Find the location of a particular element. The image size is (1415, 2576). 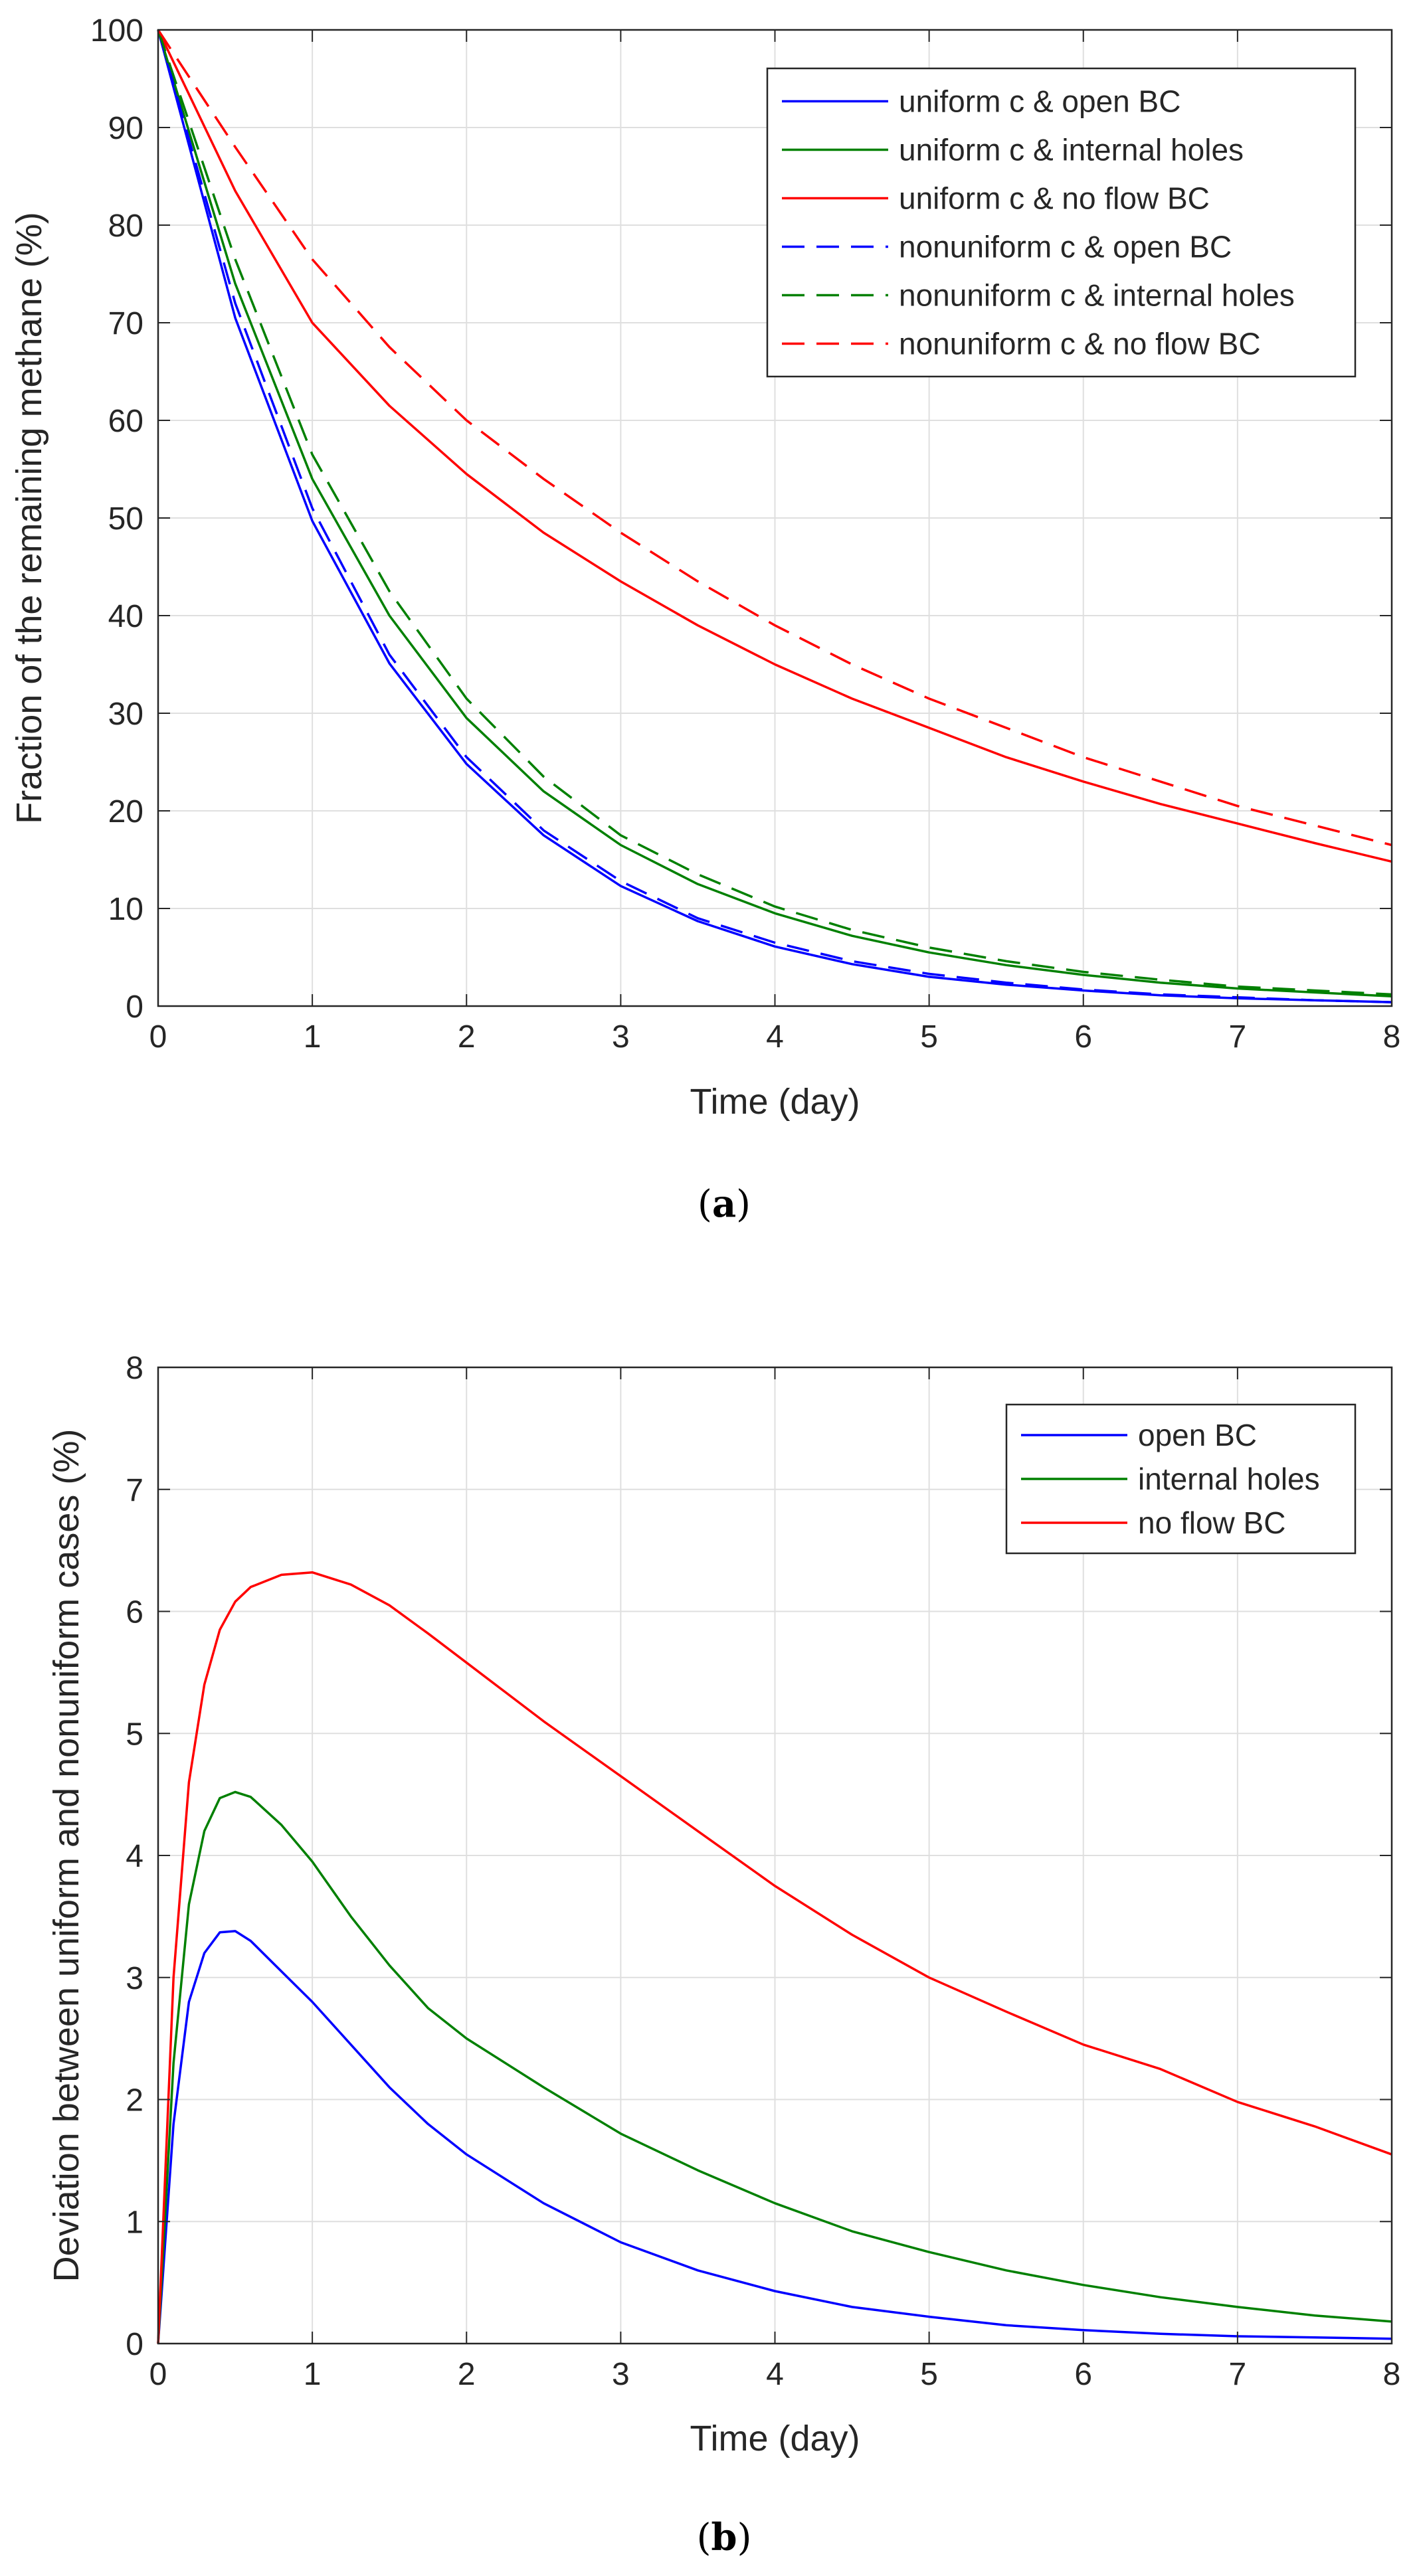

legend-label-3: no flow BC is located at coordinates (1211, 1522).